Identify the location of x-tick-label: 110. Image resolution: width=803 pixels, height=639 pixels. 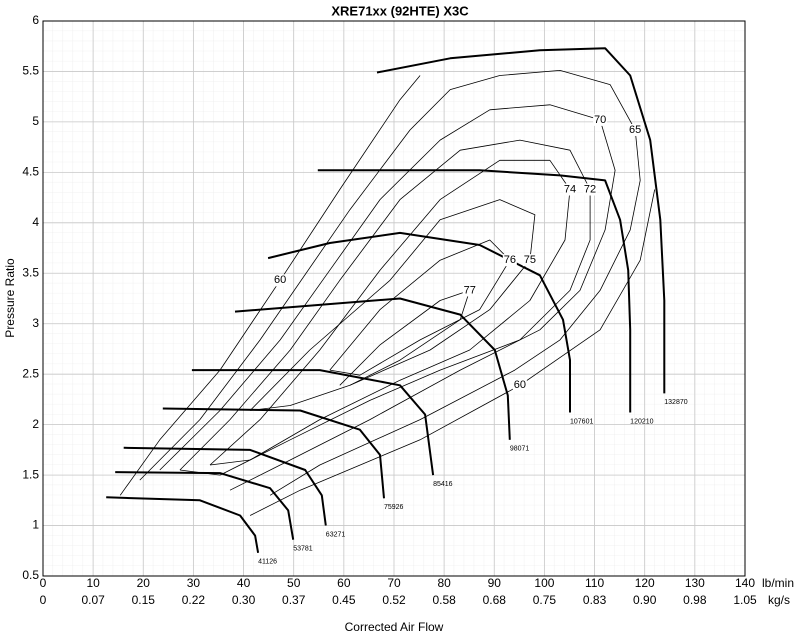
(594, 583).